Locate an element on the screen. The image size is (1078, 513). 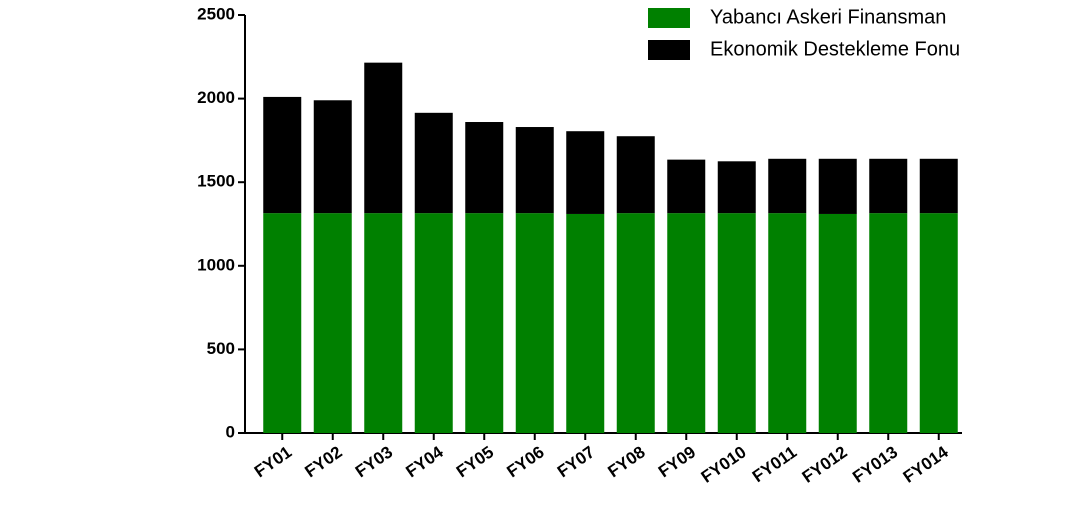
x-tick-label: FY07 is located at coordinates (576, 461).